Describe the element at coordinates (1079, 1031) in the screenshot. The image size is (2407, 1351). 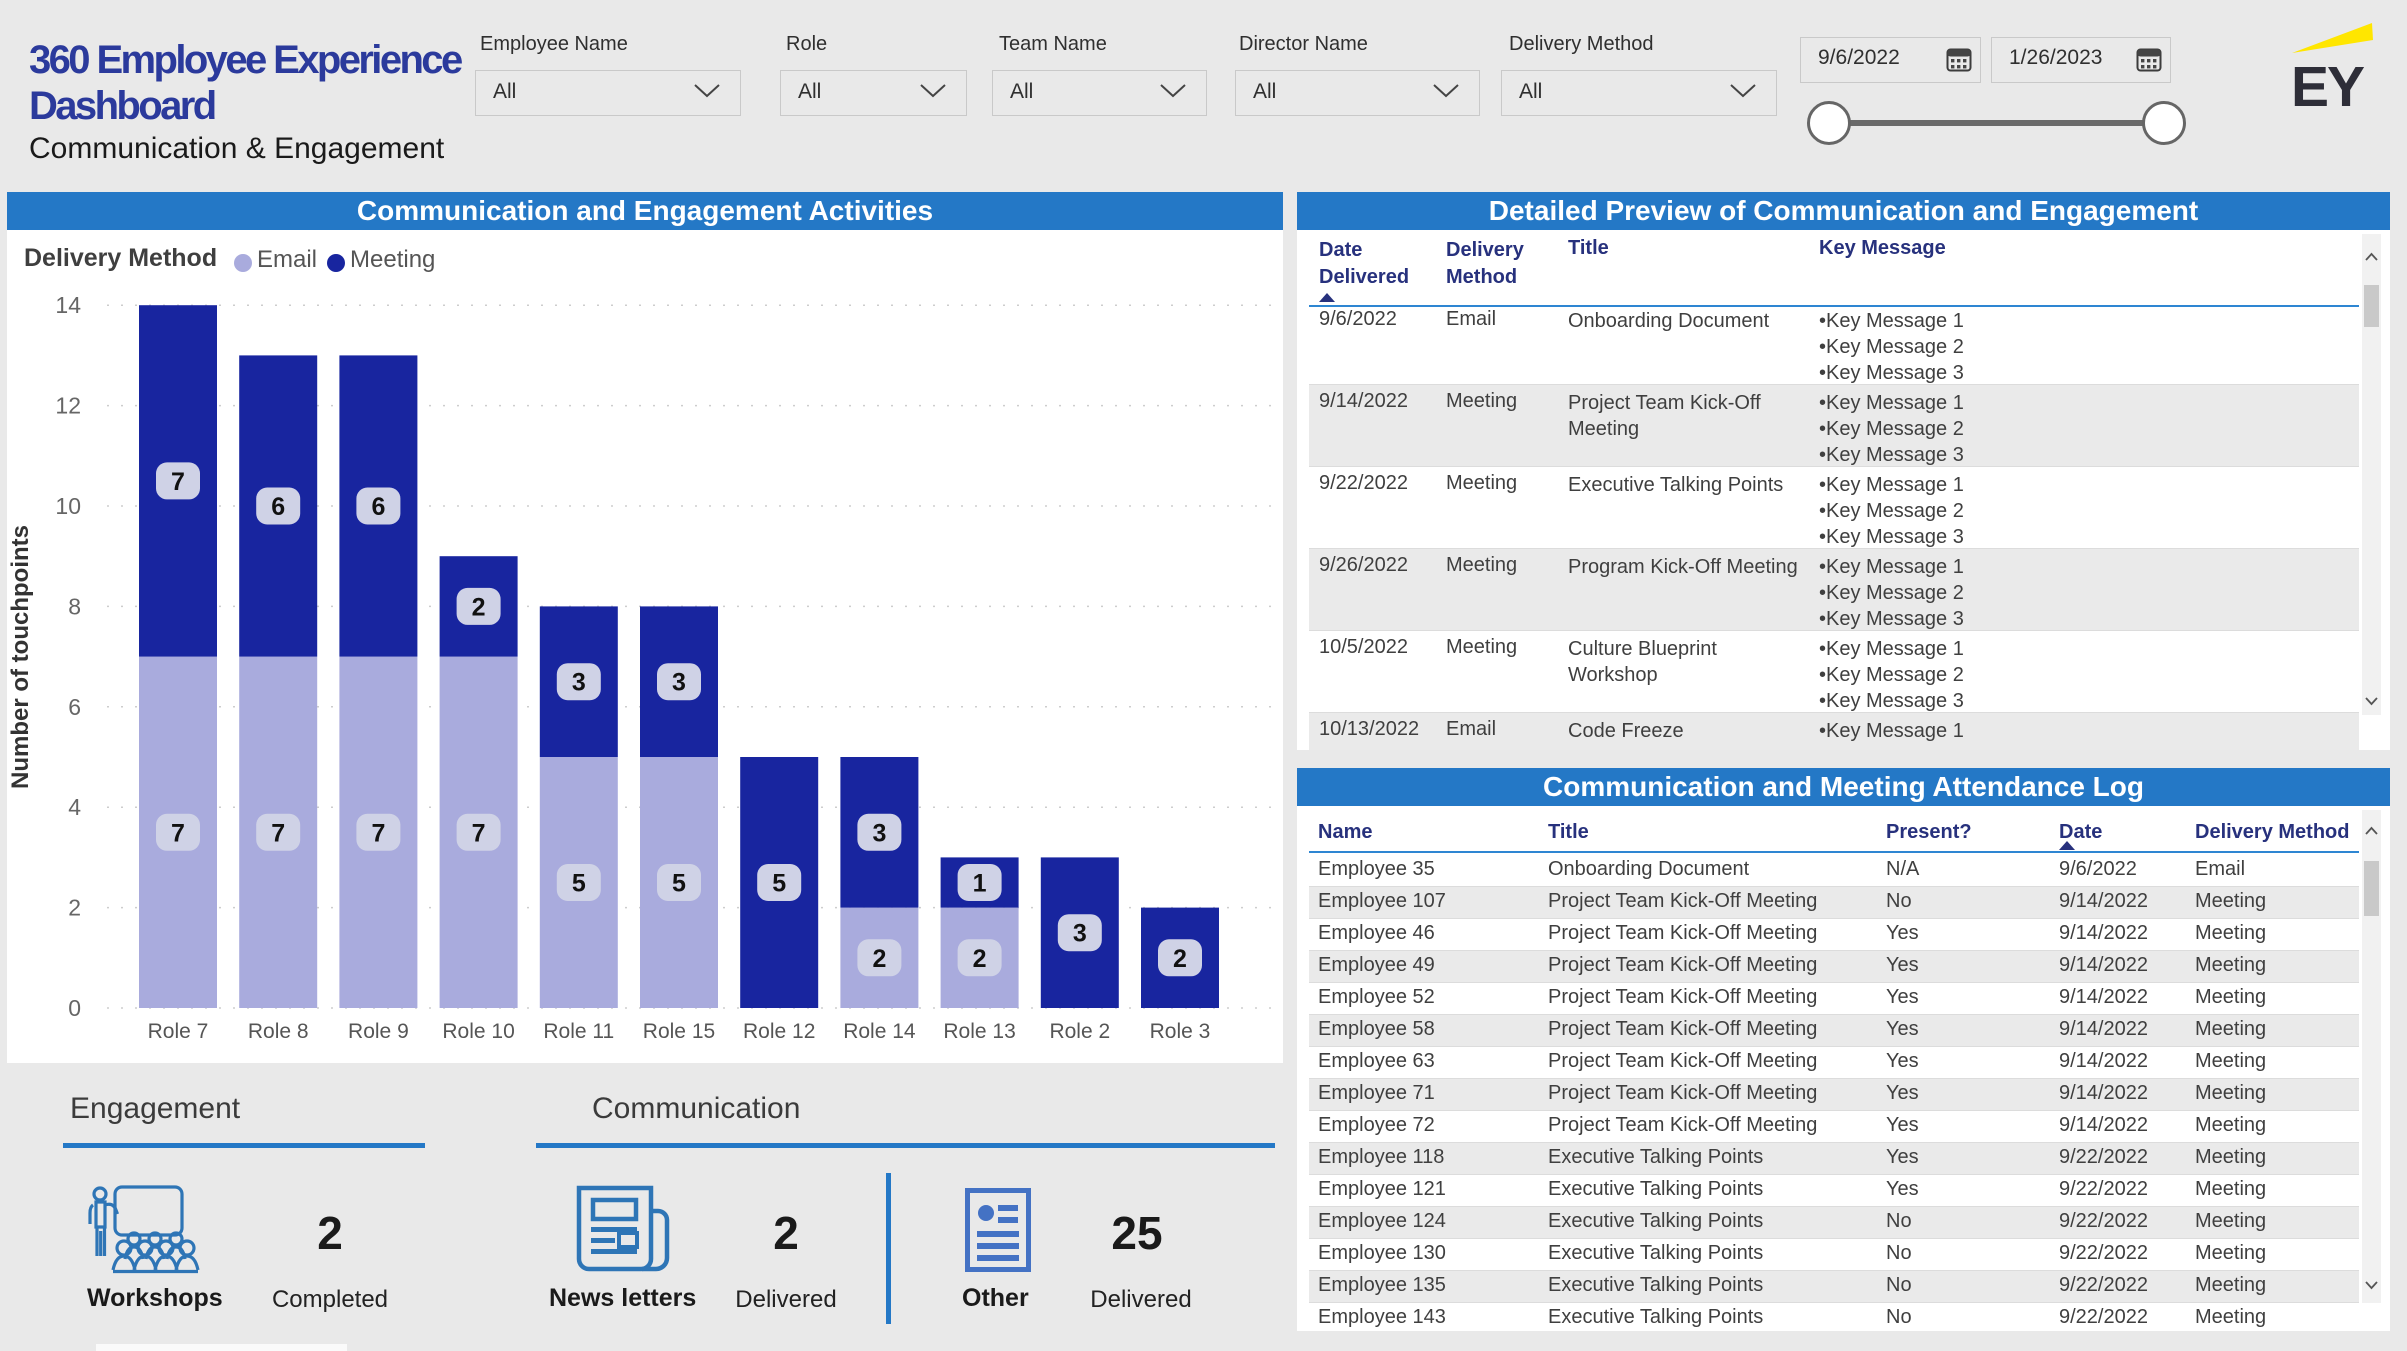
I see `svg-text: Role 2` at that location.